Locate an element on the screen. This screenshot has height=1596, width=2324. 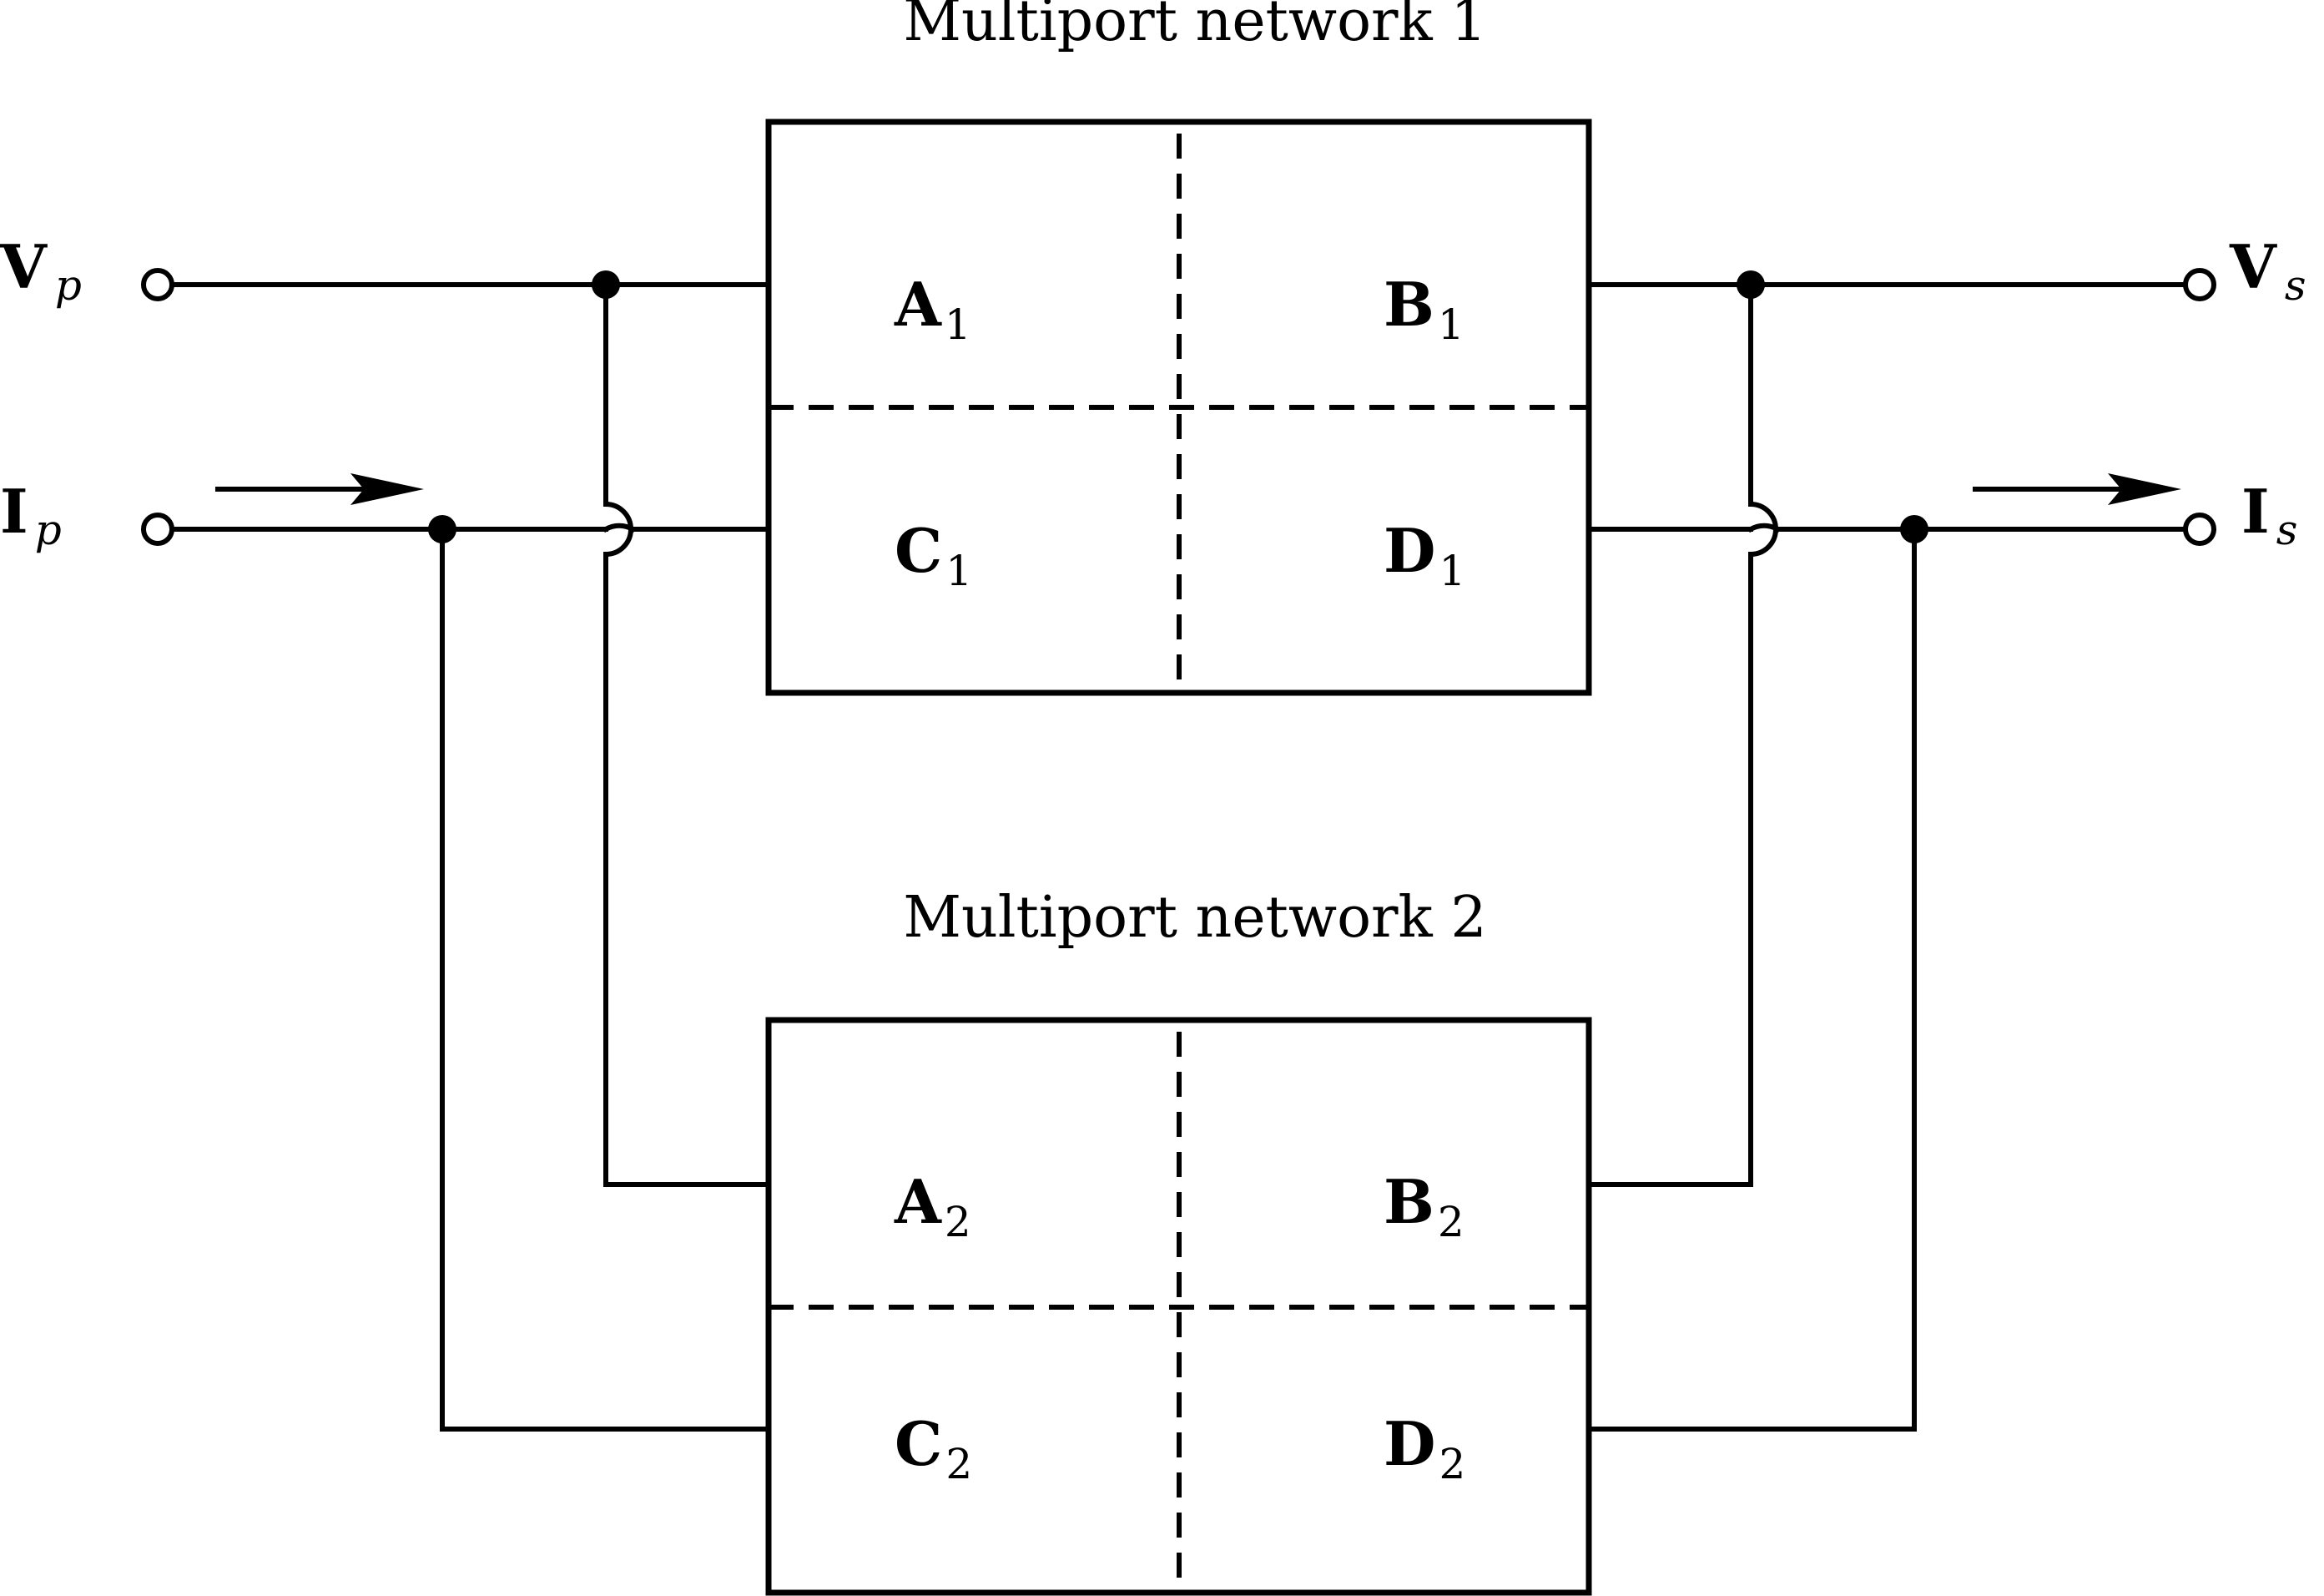
block-d1-label: D1 is located at coordinates (1424, 555).